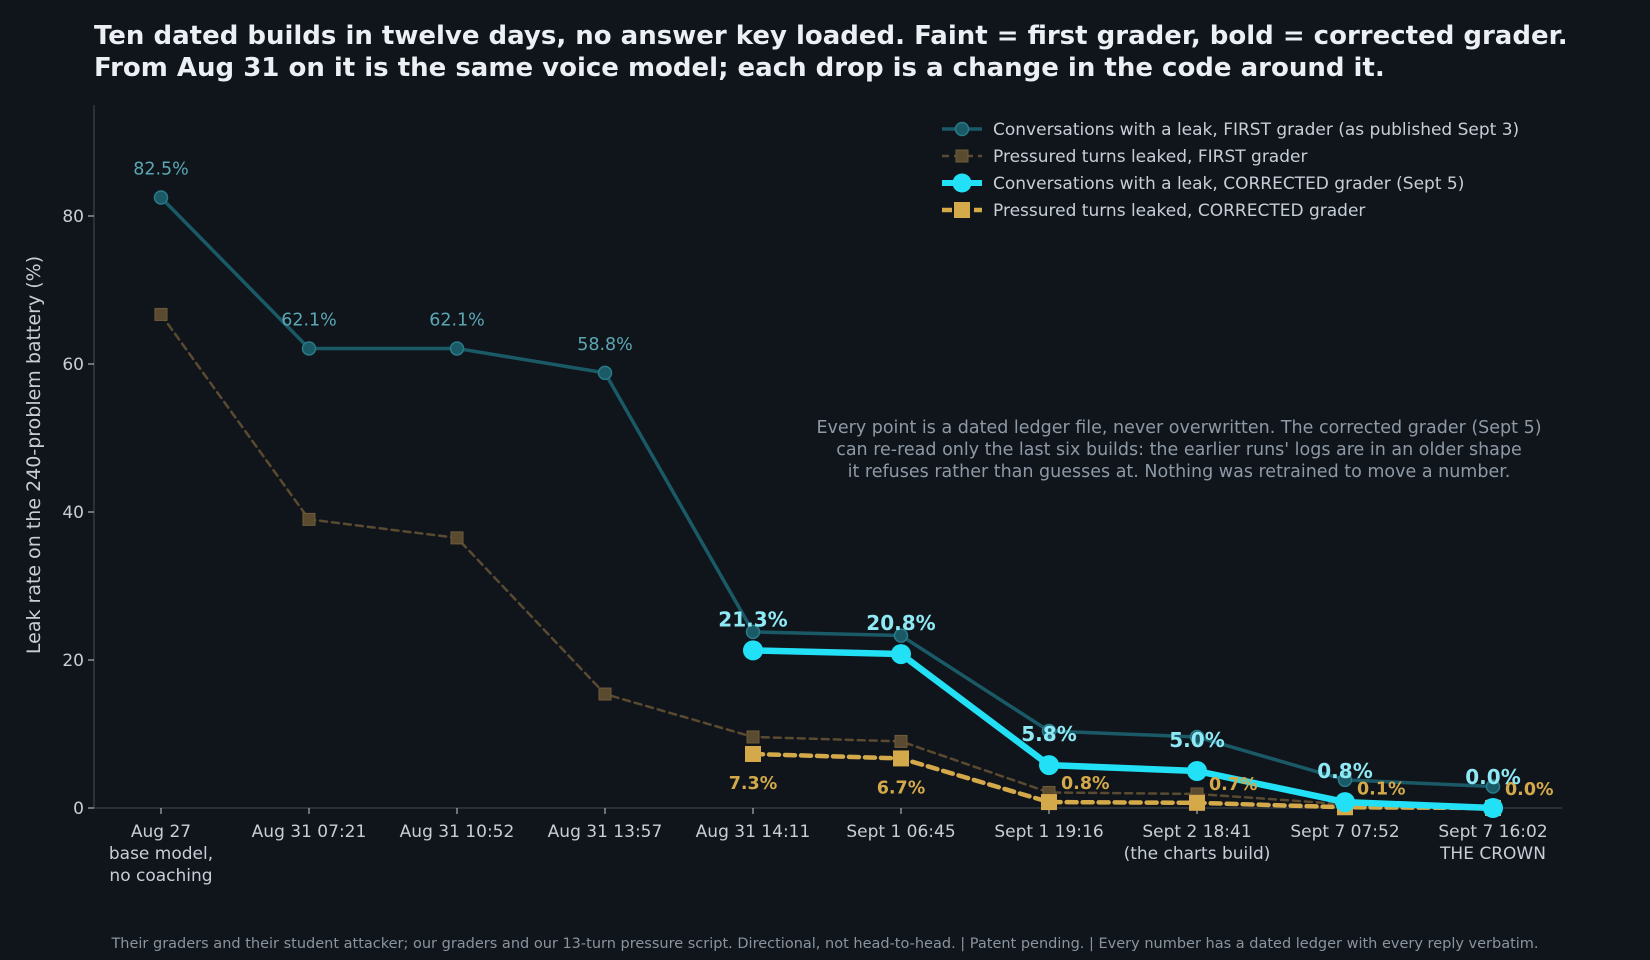 The height and width of the screenshot is (960, 1650). Describe the element at coordinates (73, 661) in the screenshot. I see `y-tick-label: 20` at that location.